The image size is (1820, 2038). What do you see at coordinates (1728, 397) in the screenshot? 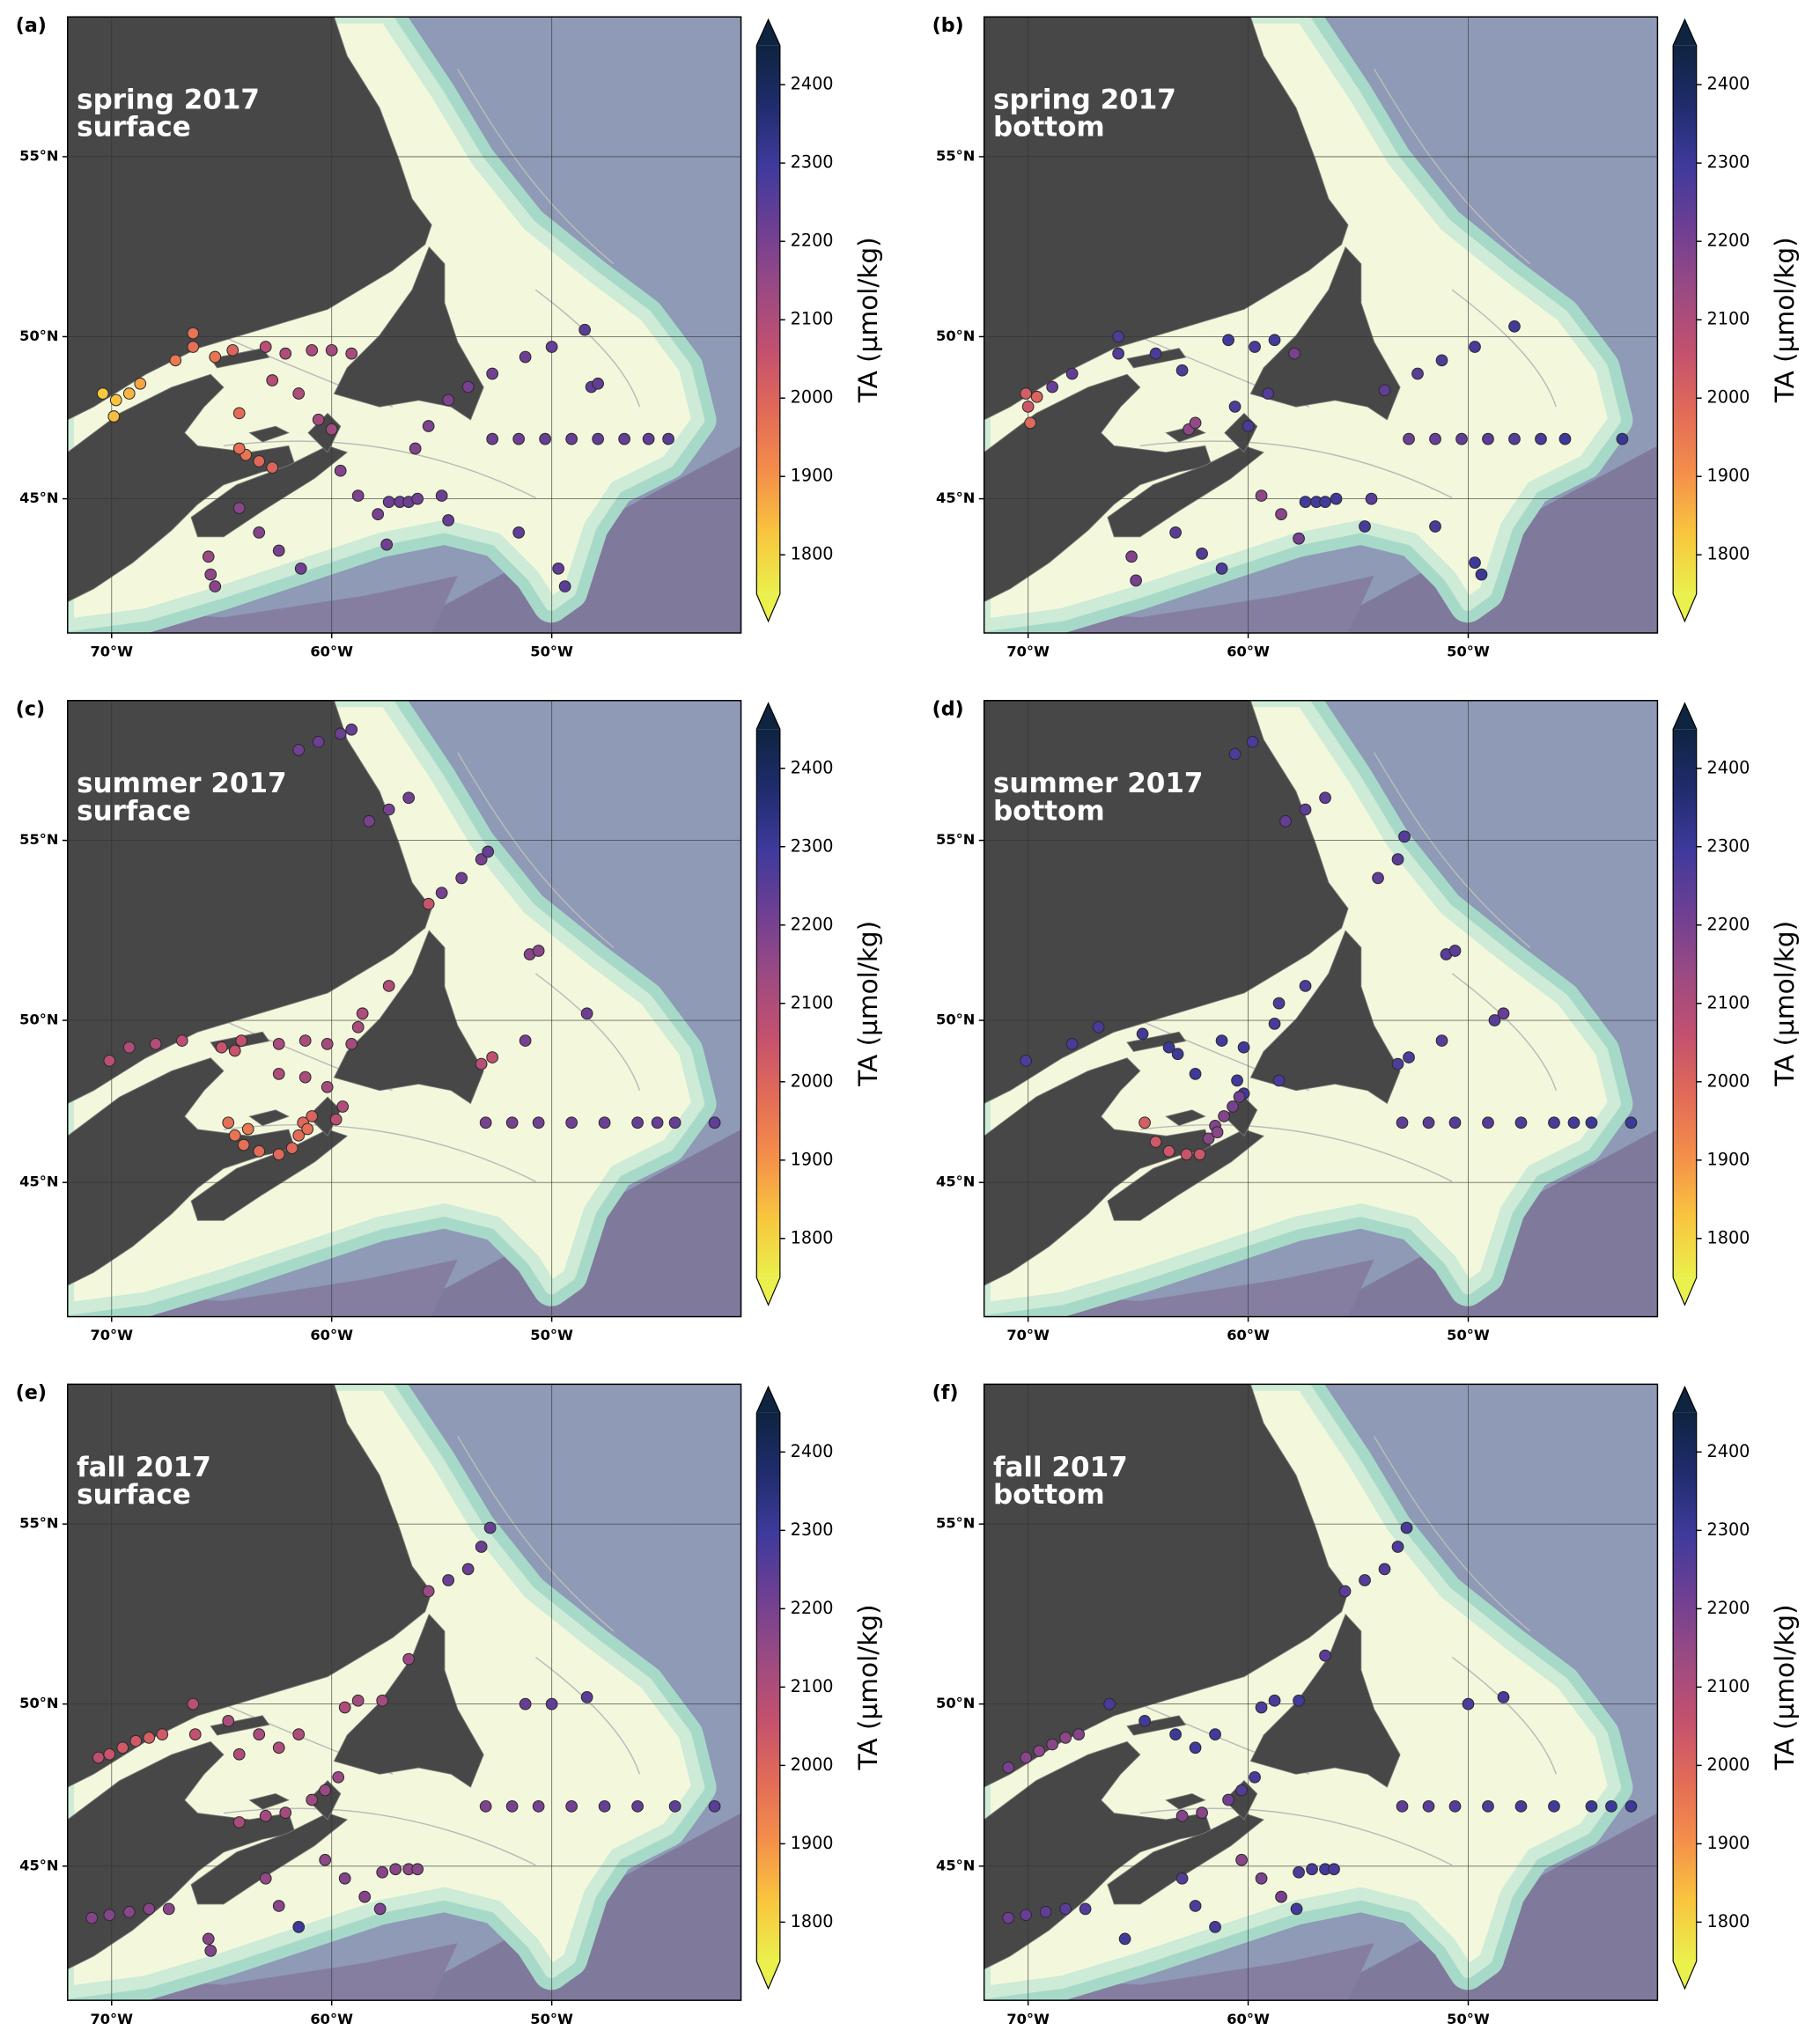
I see `colorbar-tick-label: 2000` at bounding box center [1728, 397].